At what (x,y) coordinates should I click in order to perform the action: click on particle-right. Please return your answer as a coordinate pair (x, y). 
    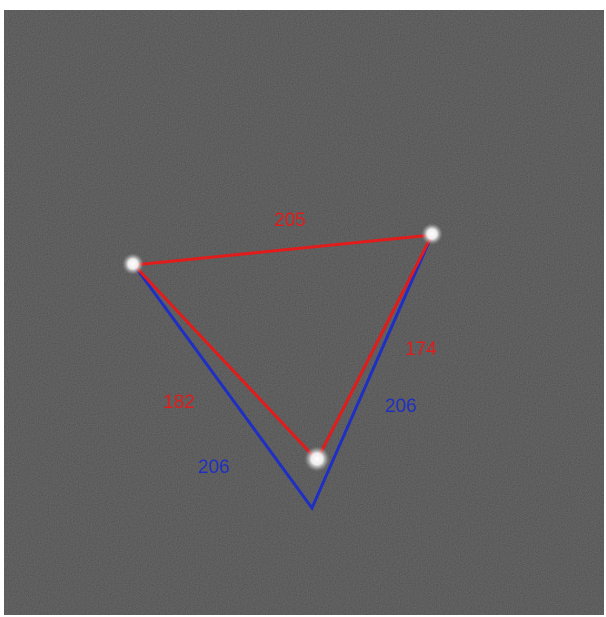
    Looking at the image, I should click on (432, 234).